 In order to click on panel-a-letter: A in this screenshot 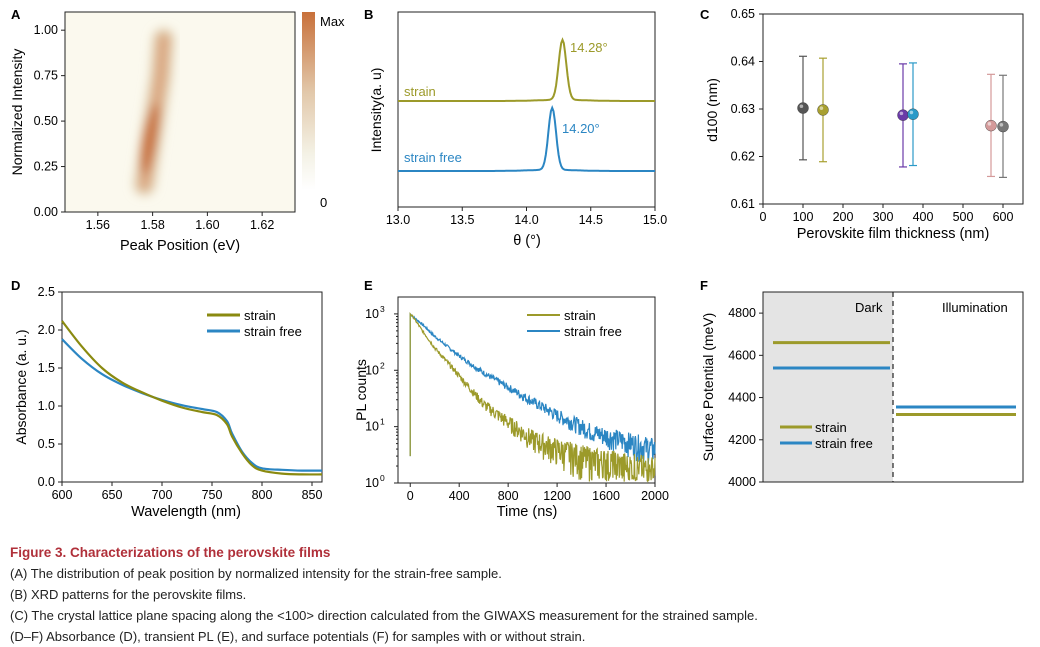, I will do `click(16, 14)`.